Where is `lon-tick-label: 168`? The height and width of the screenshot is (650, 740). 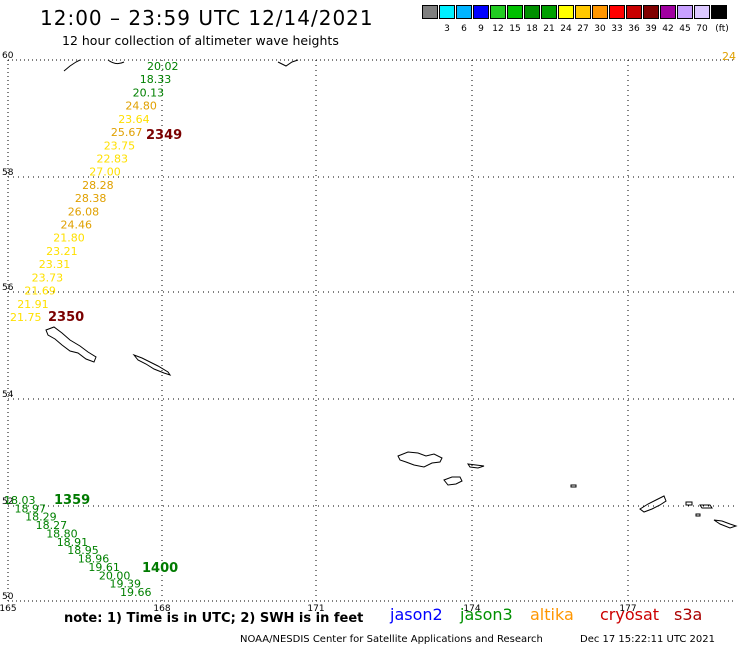 lon-tick-label: 168 is located at coordinates (161, 609).